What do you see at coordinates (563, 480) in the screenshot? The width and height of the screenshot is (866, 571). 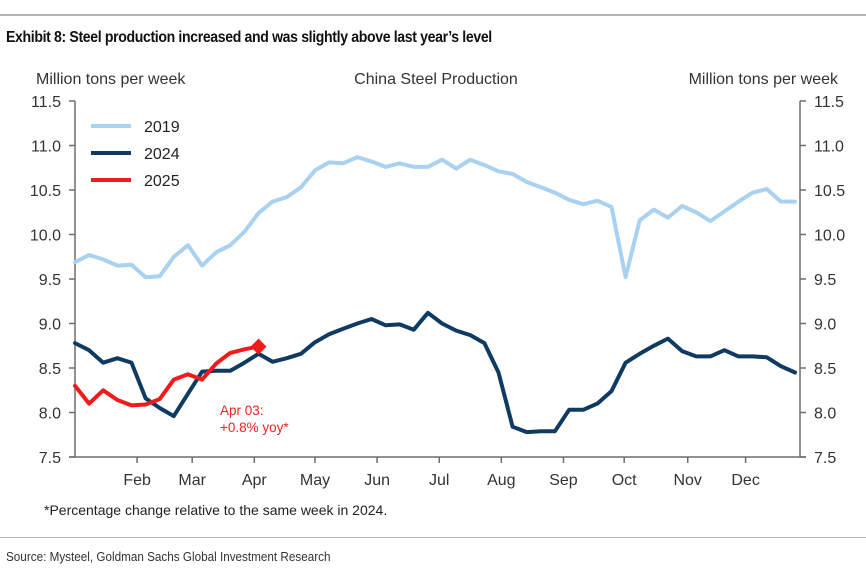 I see `x-tick-label-sep: Sep` at bounding box center [563, 480].